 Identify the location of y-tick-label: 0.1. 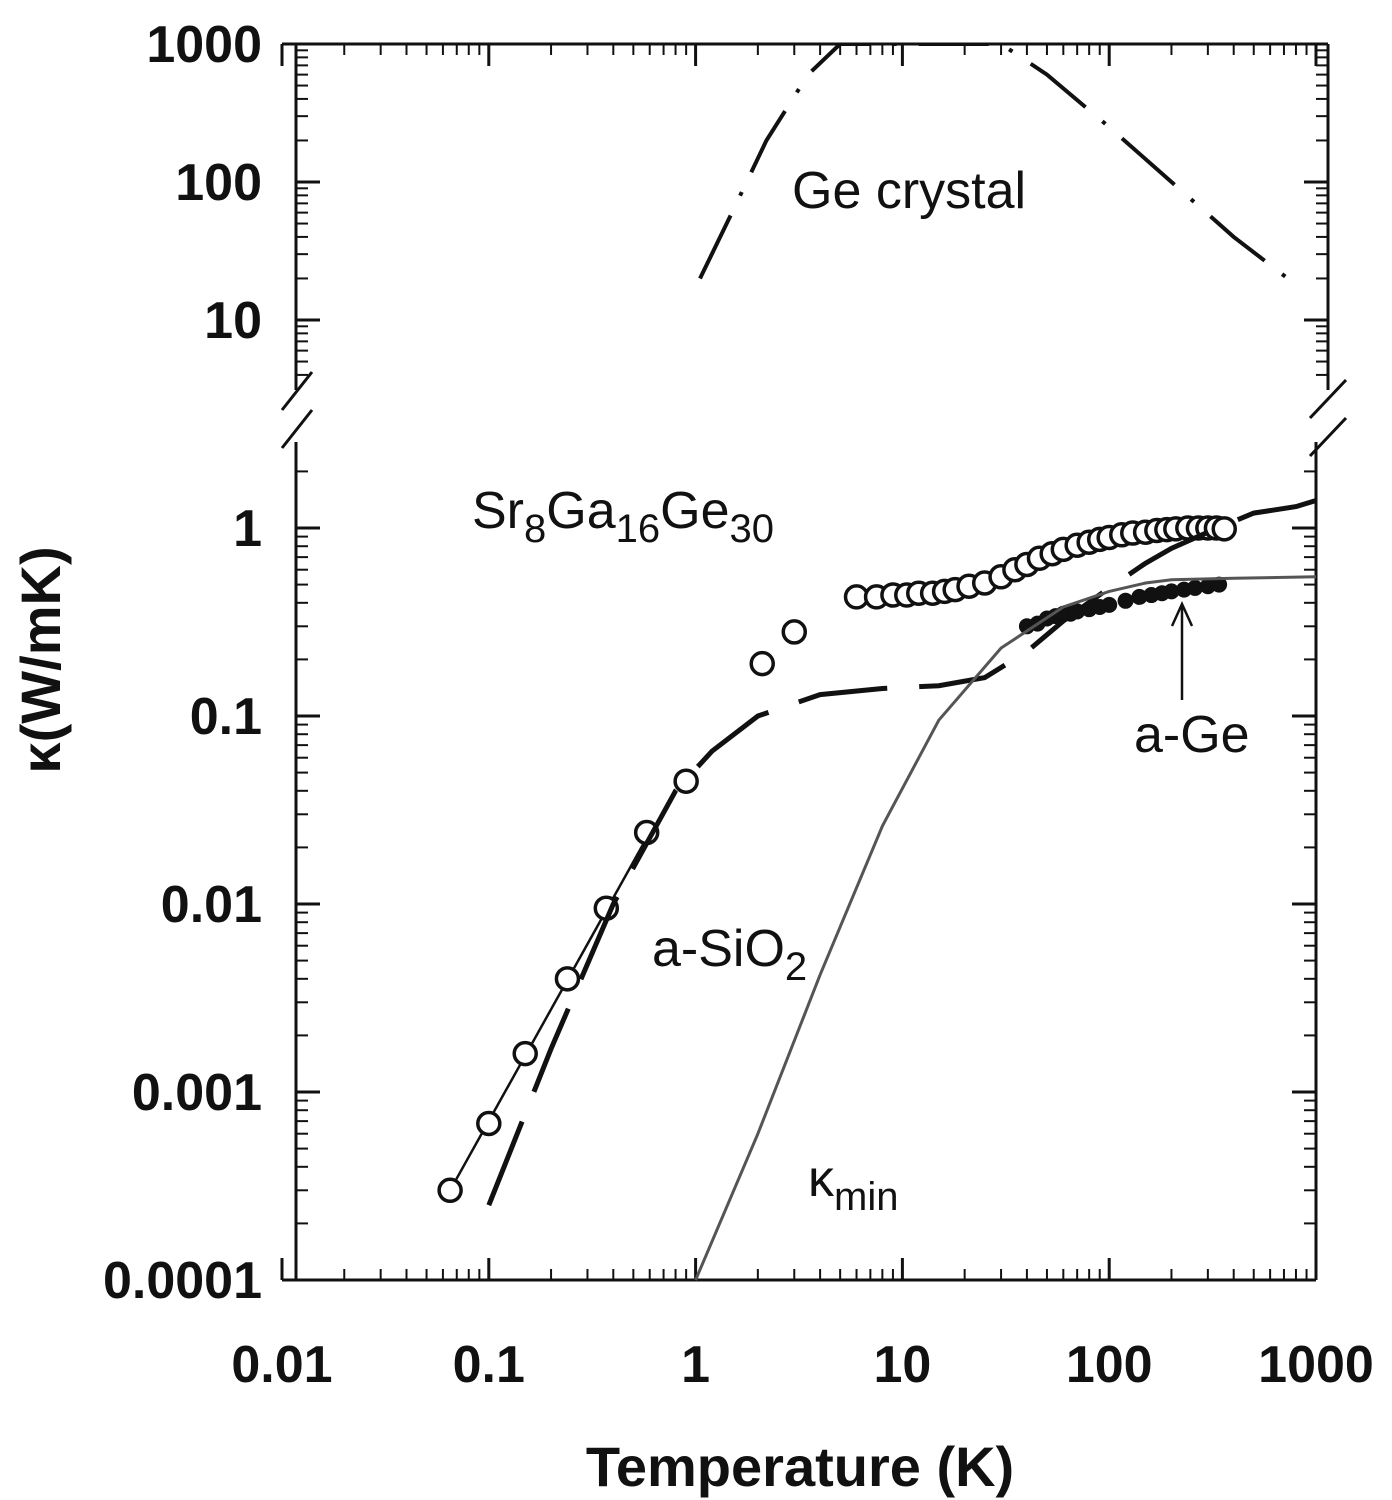
(226, 717).